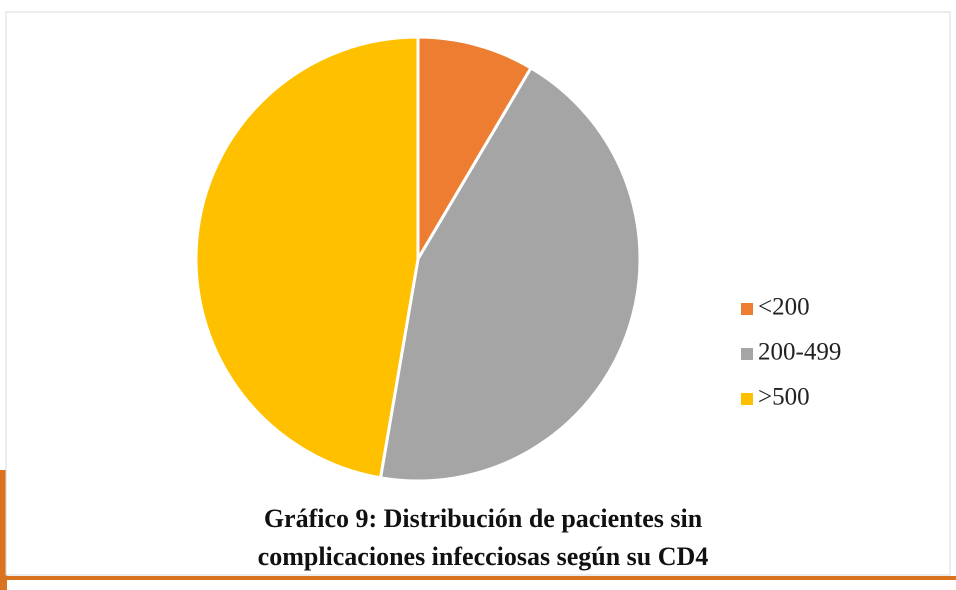 Image resolution: width=956 pixels, height=590 pixels. What do you see at coordinates (784, 307) in the screenshot?
I see `legend-label: <200` at bounding box center [784, 307].